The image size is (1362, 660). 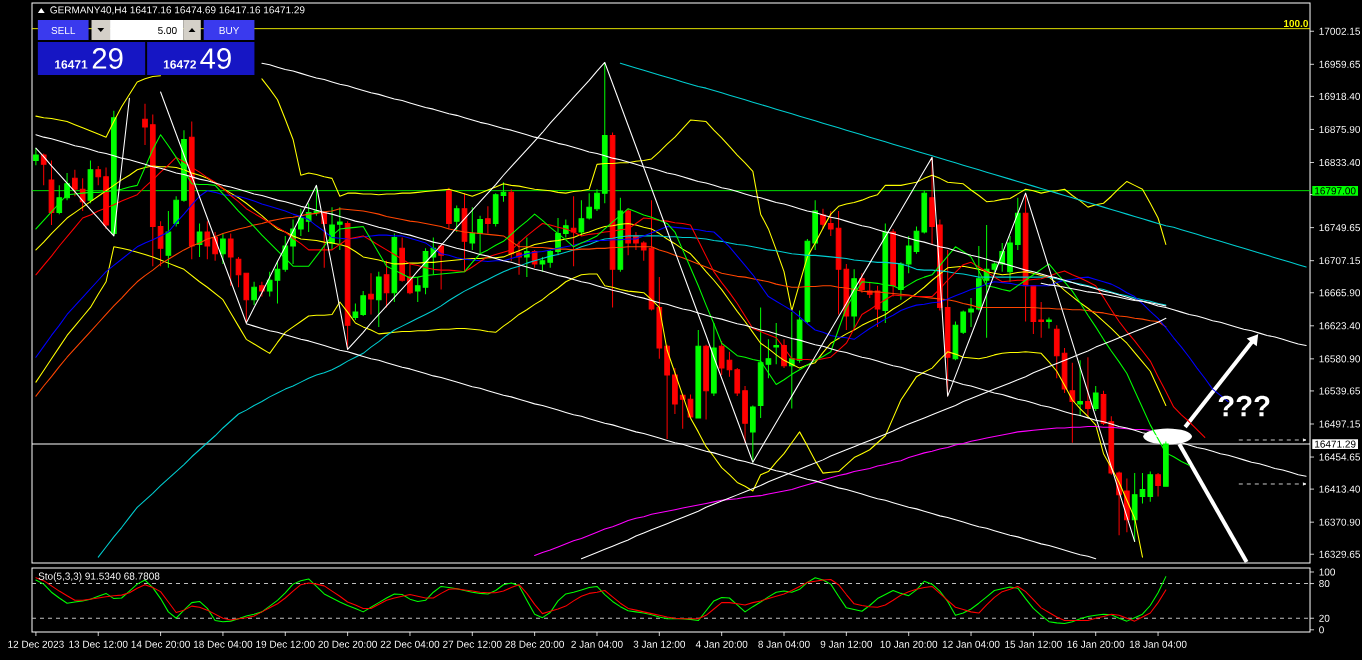 I want to click on y-tick-label: 16707.15, so click(x=1340, y=261).